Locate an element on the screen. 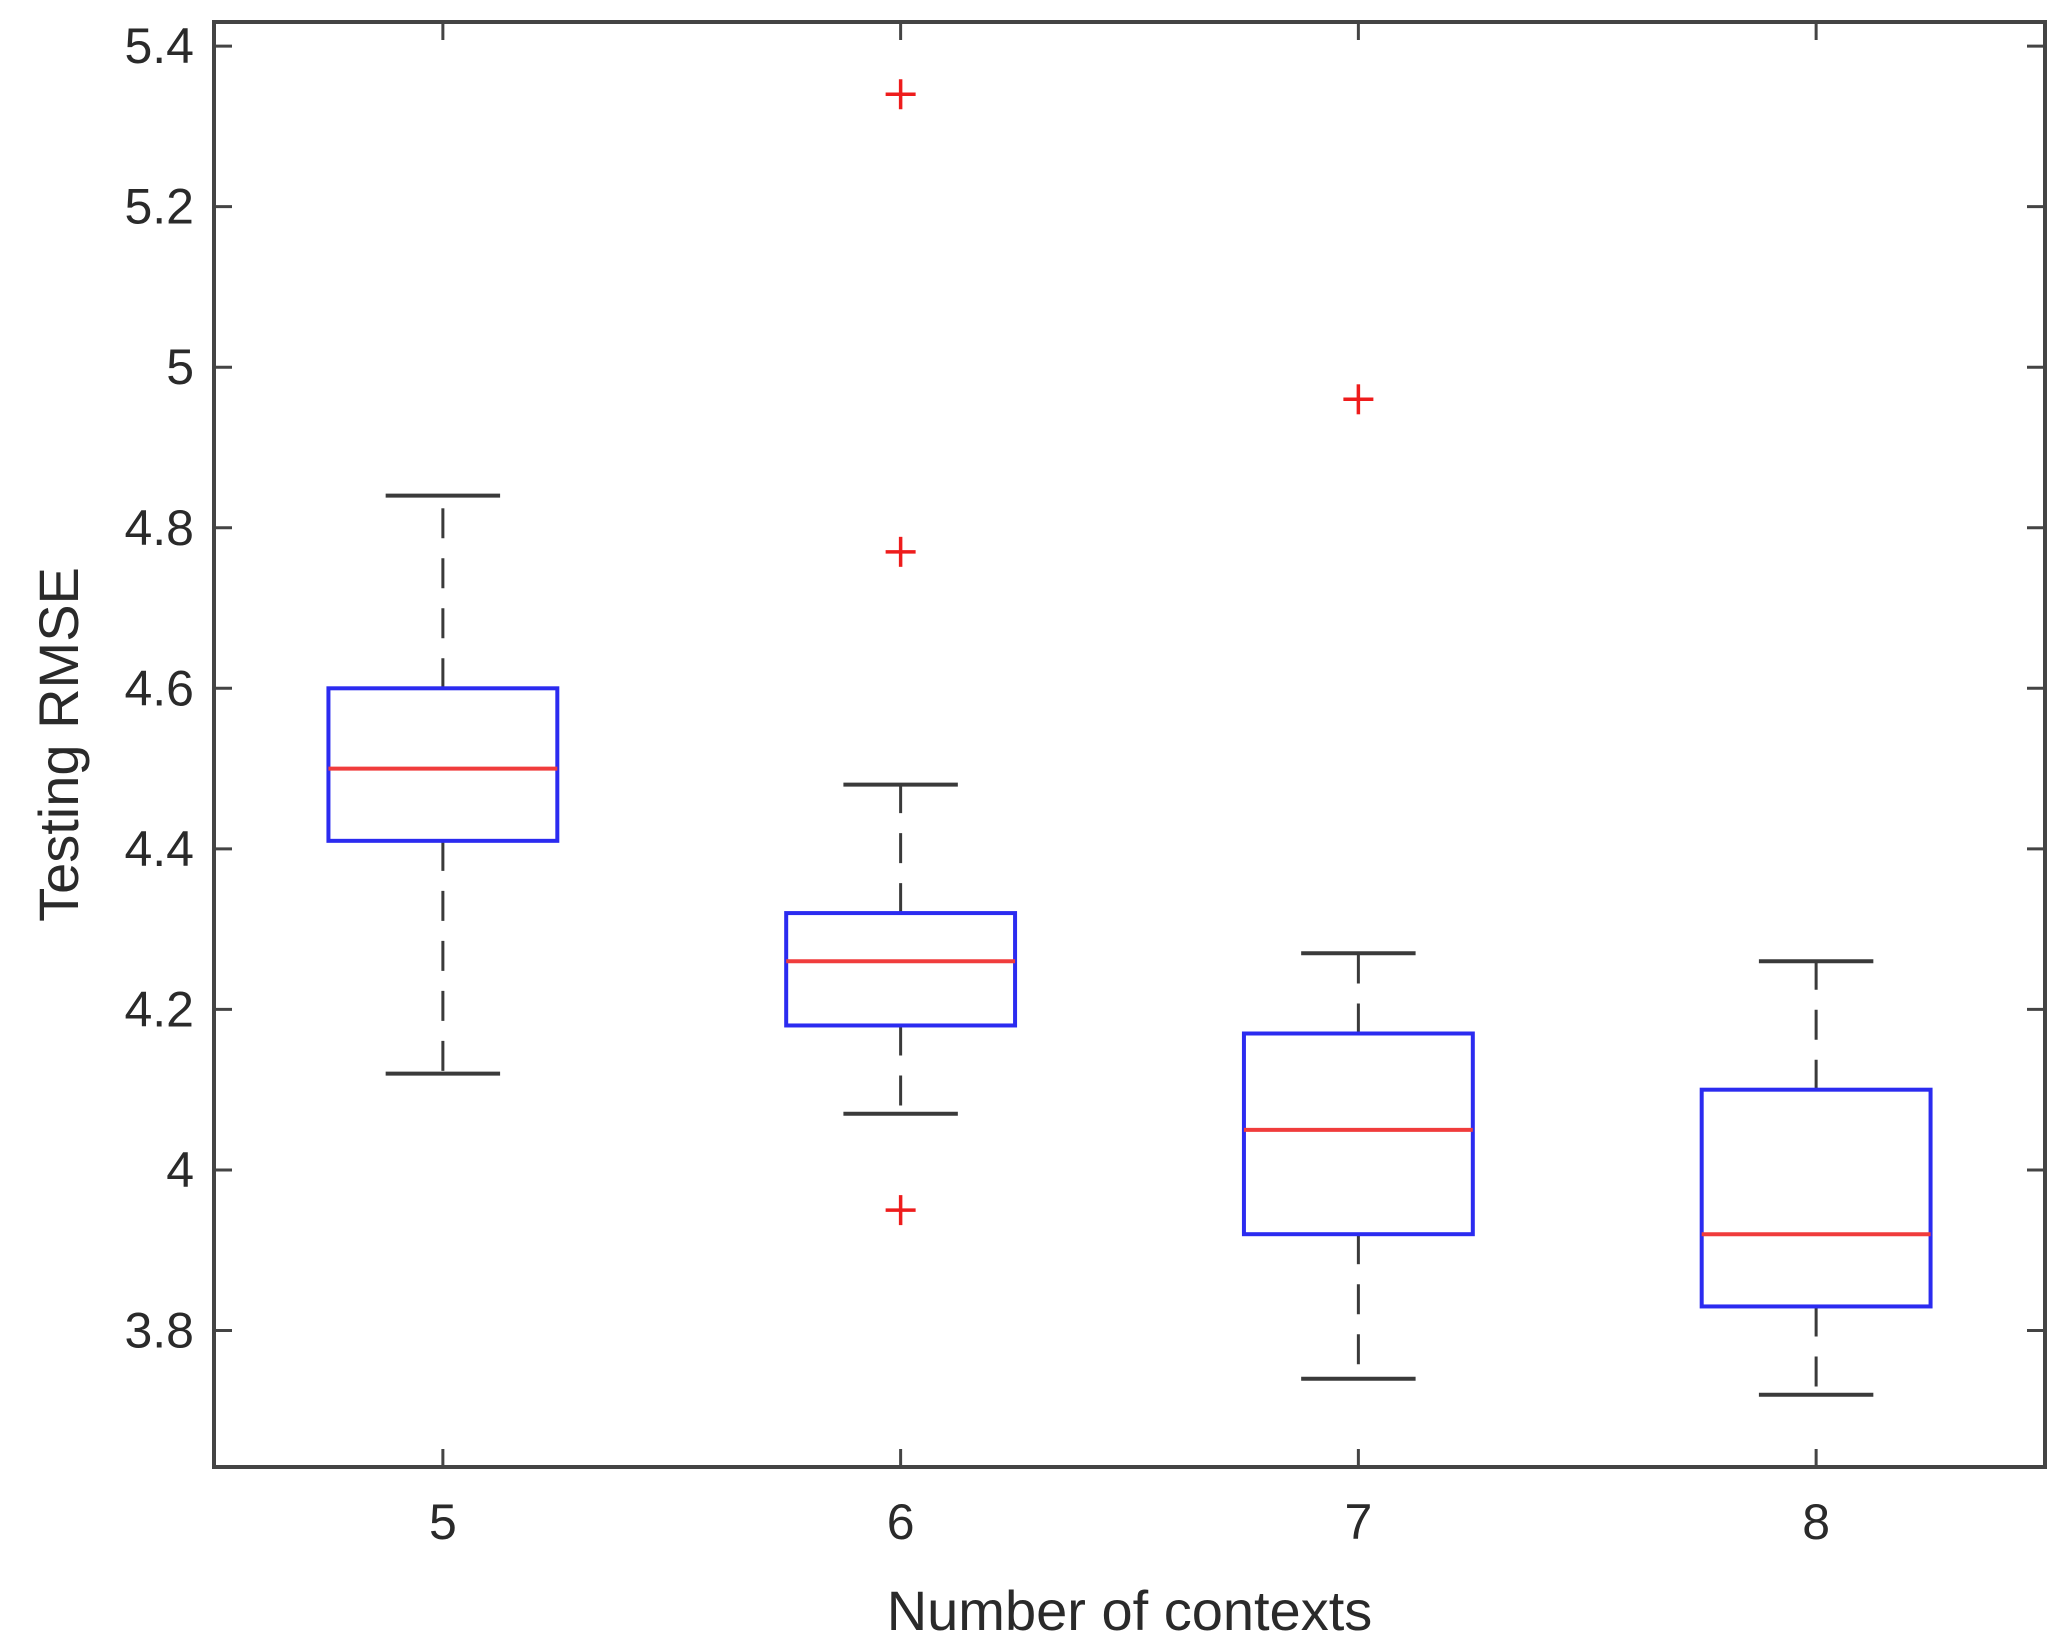 The width and height of the screenshot is (2063, 1651). y-tick-label: 5.4 is located at coordinates (159, 46).